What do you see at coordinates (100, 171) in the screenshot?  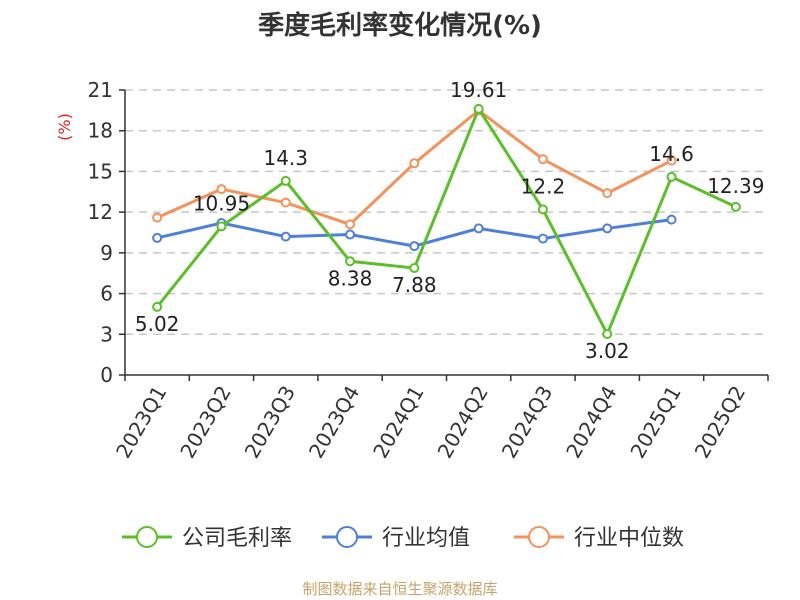 I see `y-tick-label: 15` at bounding box center [100, 171].